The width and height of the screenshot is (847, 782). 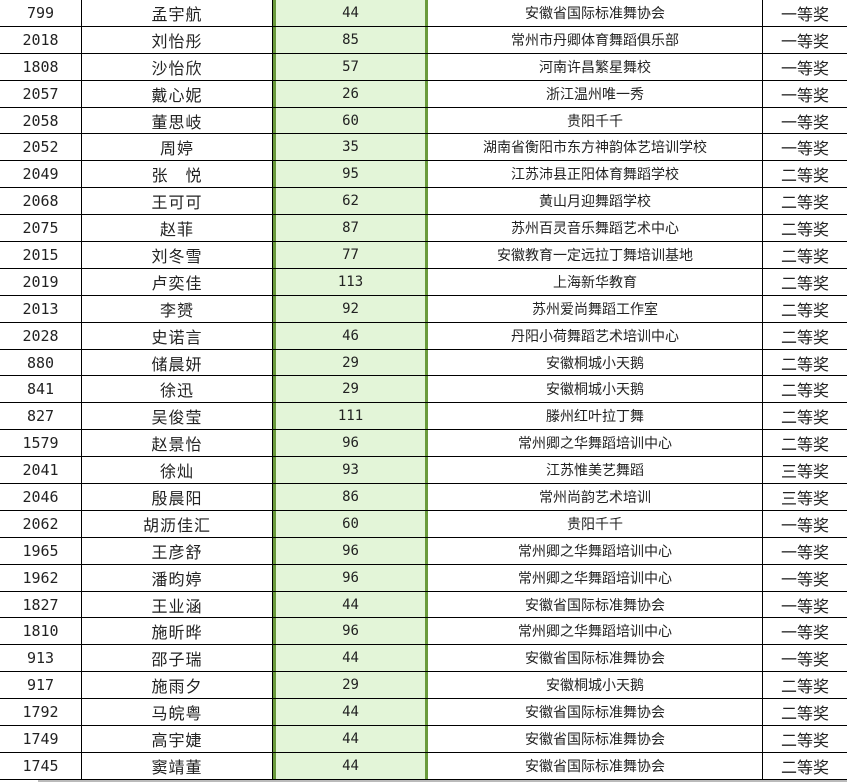 What do you see at coordinates (41, 712) in the screenshot?
I see `cell-id: 1792` at bounding box center [41, 712].